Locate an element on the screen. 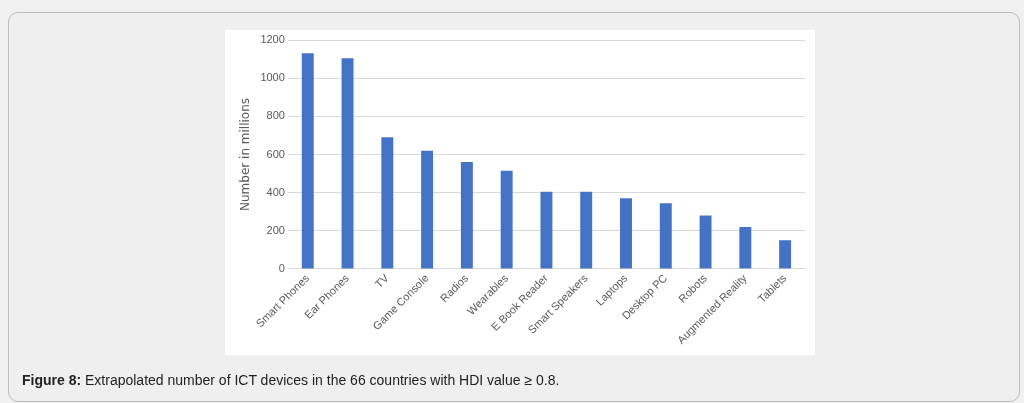  y-tick-label: 200 is located at coordinates (275, 229).